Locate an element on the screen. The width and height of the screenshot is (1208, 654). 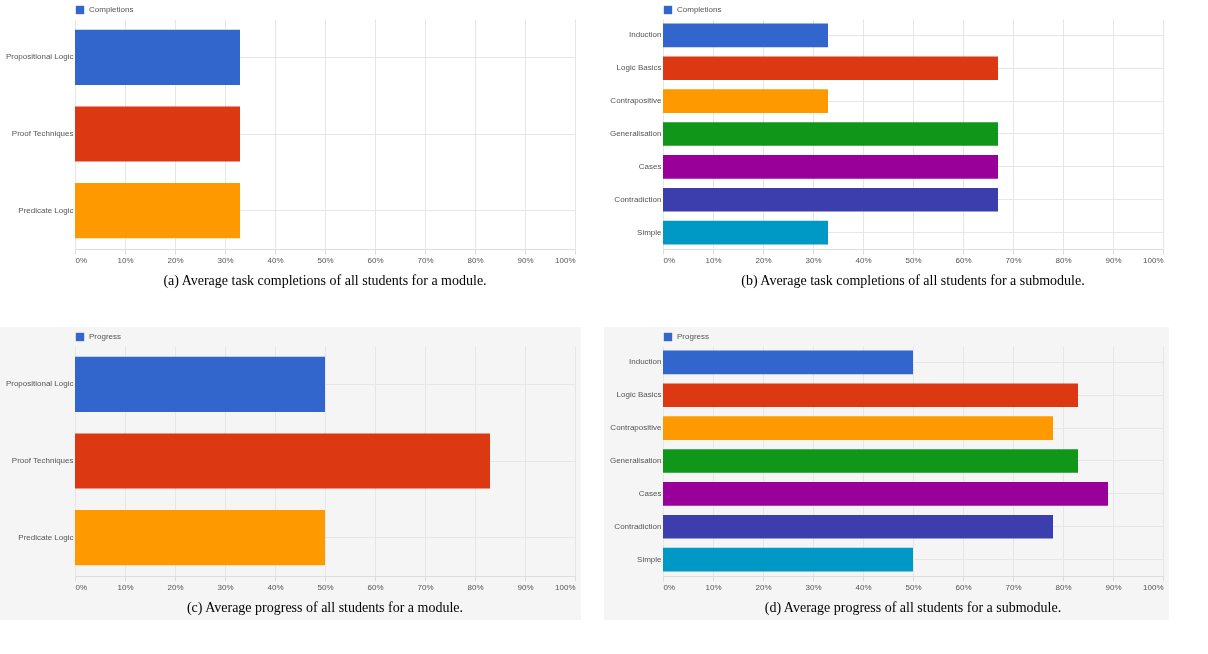
text: (a) Average task completions of all students for a module. is located at coordinates (325, 281).